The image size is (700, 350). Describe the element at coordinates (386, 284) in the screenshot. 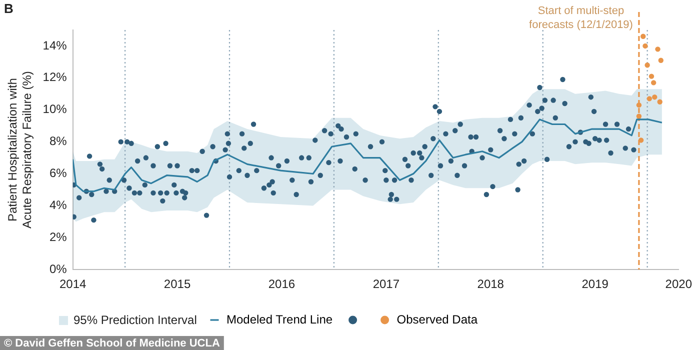

I see `x-tick-label: 2017` at that location.